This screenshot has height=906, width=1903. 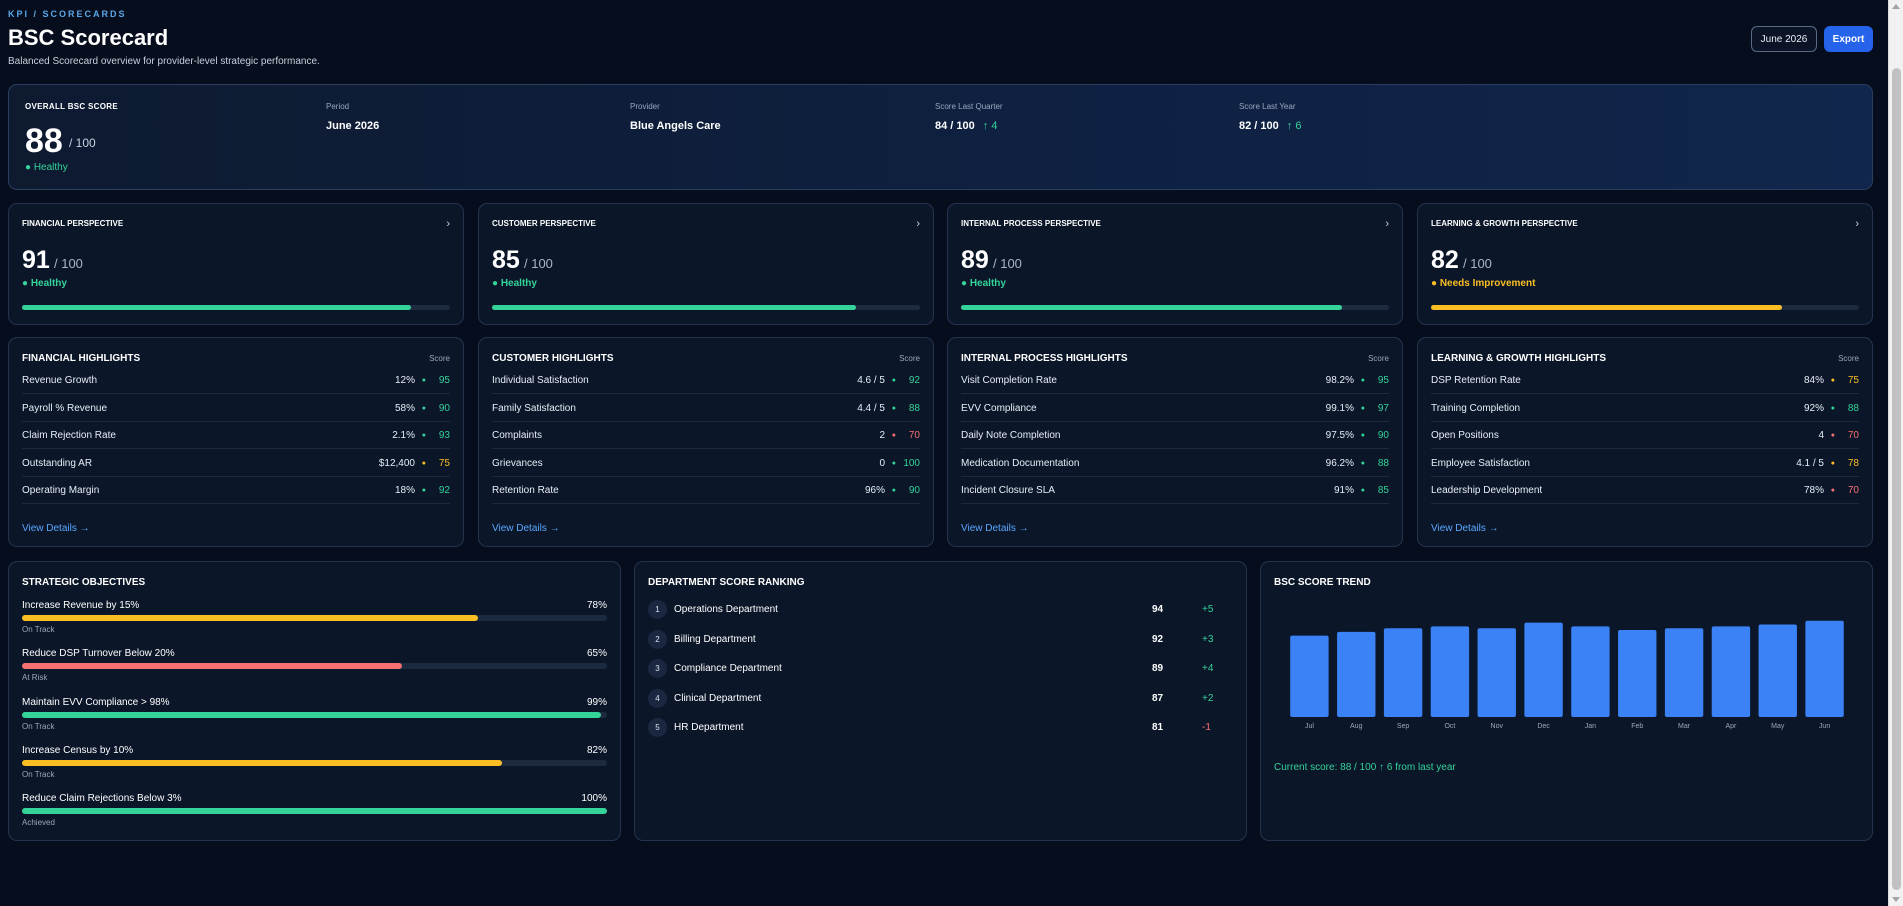 What do you see at coordinates (403, 435) in the screenshot?
I see `metric-value: 2.1%` at bounding box center [403, 435].